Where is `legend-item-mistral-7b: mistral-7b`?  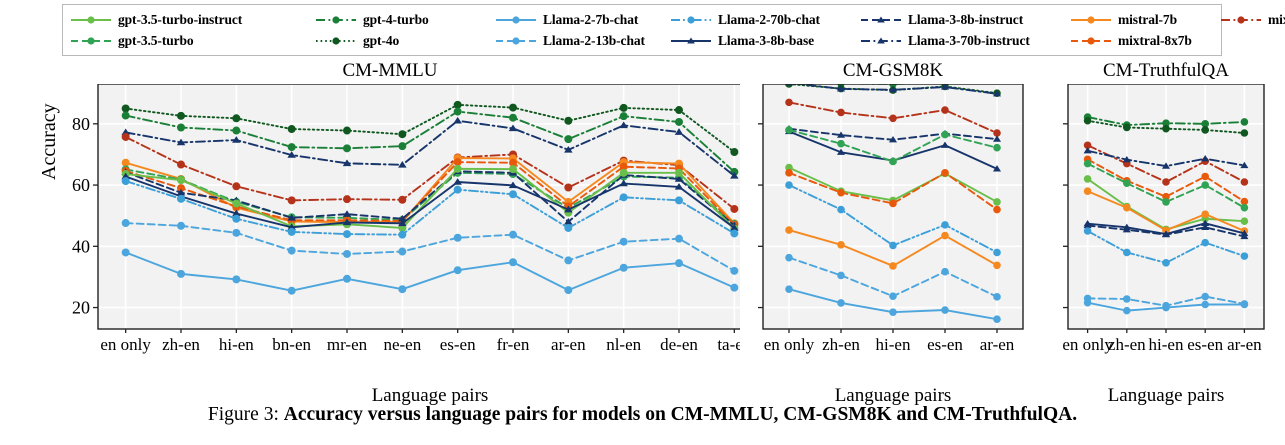 legend-item-mistral-7b: mistral-7b is located at coordinates (1123, 20).